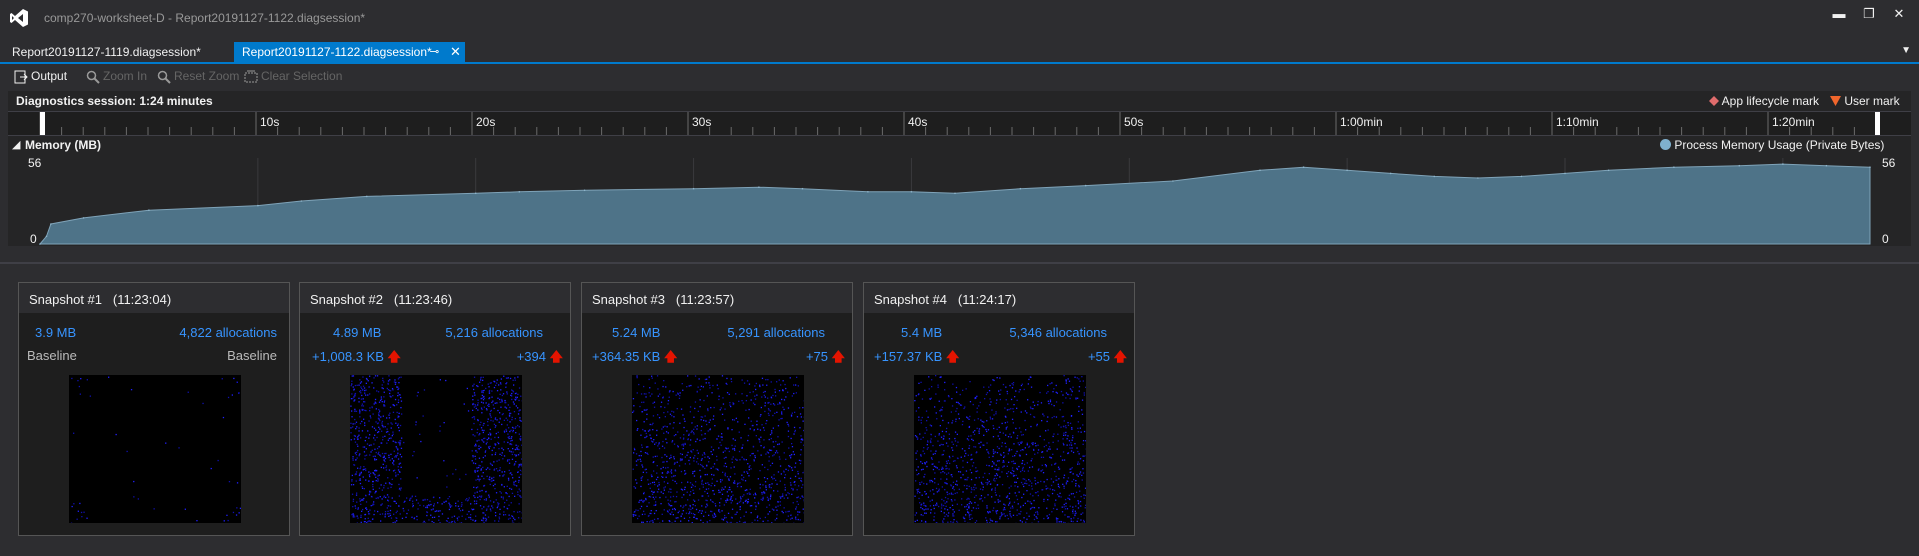  What do you see at coordinates (1906, 50) in the screenshot?
I see `tab-list-dropdown-icon: ▼` at bounding box center [1906, 50].